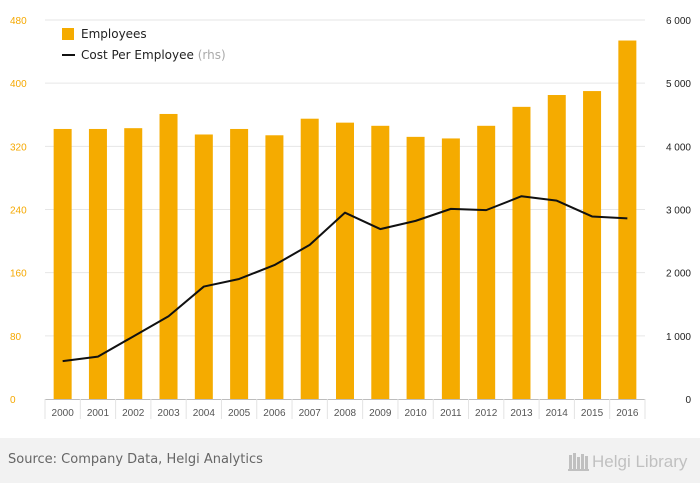 The image size is (700, 483). What do you see at coordinates (592, 245) in the screenshot?
I see `bar-2015` at bounding box center [592, 245].